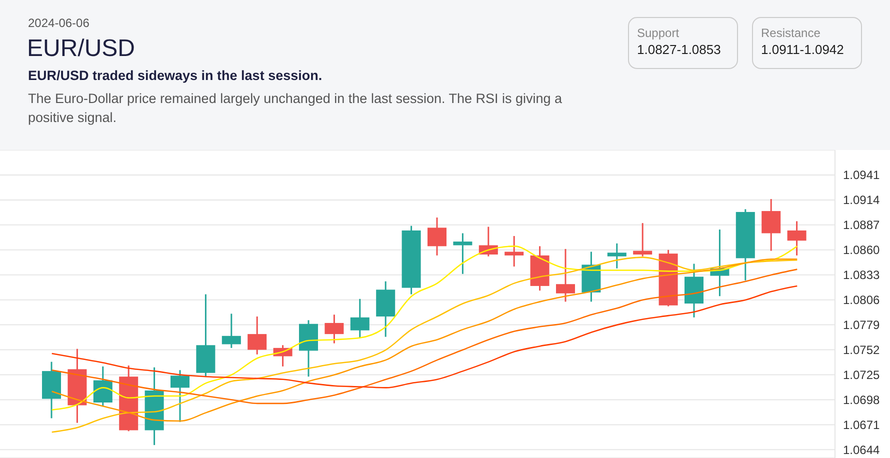  What do you see at coordinates (861, 350) in the screenshot?
I see `y-tick-label: 1.0752` at bounding box center [861, 350].